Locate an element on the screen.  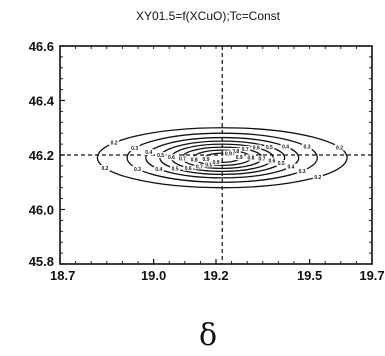
x-tick-label: 19.0 is located at coordinates (153, 275).